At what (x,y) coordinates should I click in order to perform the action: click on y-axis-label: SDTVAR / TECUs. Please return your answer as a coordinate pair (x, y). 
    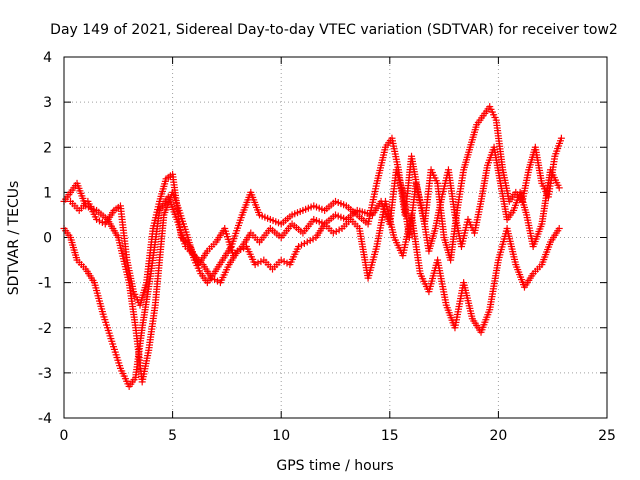
    Looking at the image, I should click on (14, 238).